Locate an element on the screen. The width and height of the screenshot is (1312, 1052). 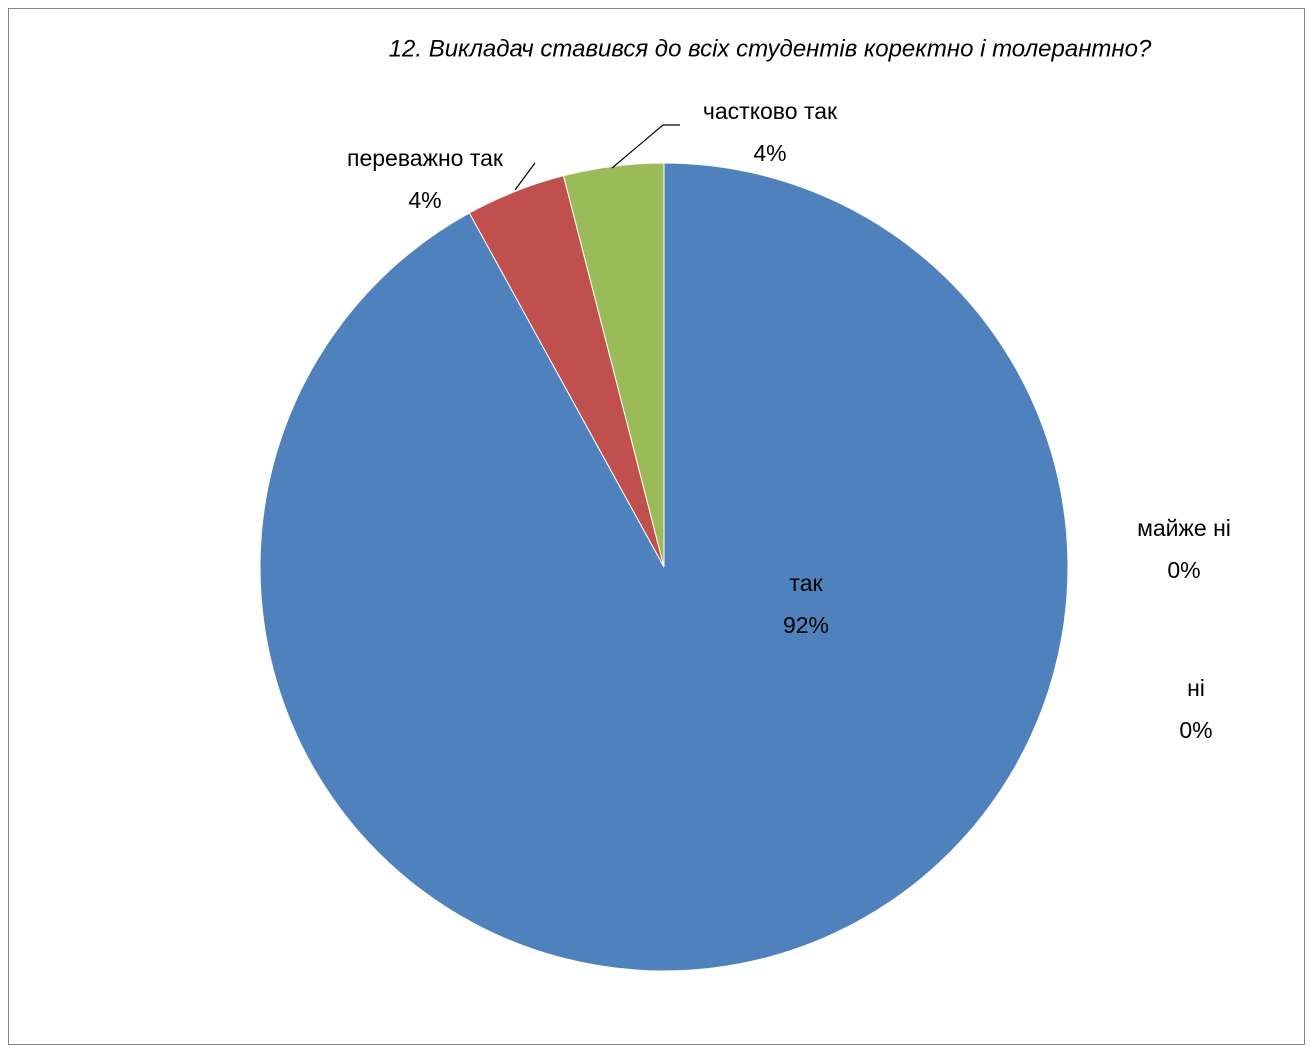
slice-label: майже ні is located at coordinates (1184, 528).